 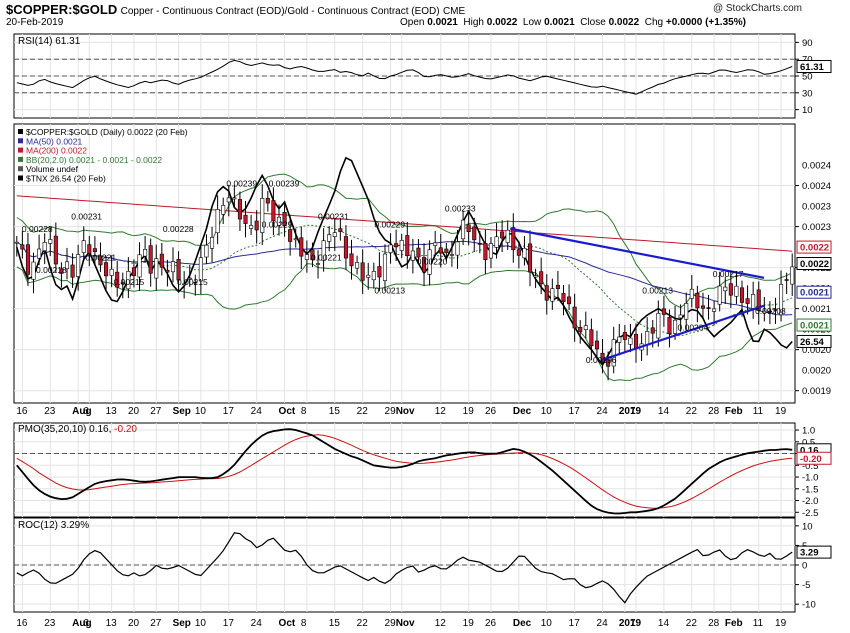 What do you see at coordinates (284, 184) in the screenshot?
I see `price-annotation: 0.00239` at bounding box center [284, 184].